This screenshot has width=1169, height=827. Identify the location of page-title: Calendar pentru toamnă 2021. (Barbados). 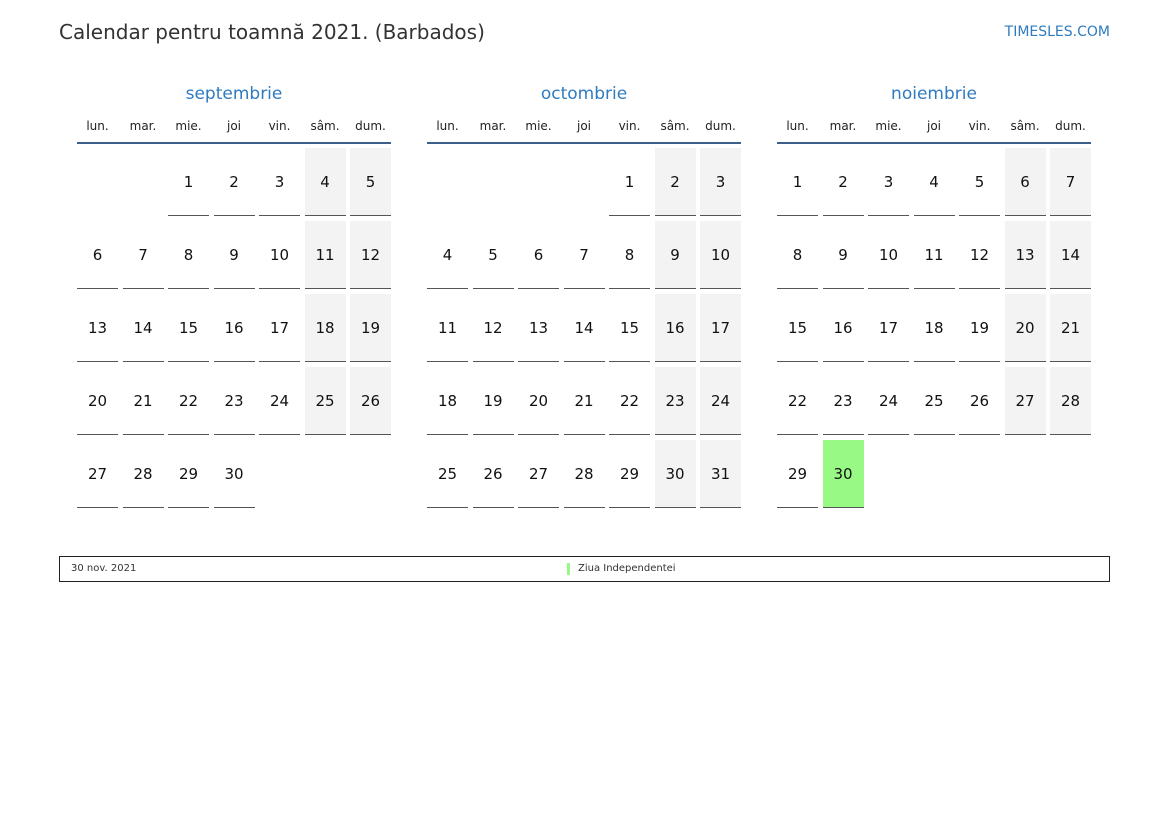
(272, 32).